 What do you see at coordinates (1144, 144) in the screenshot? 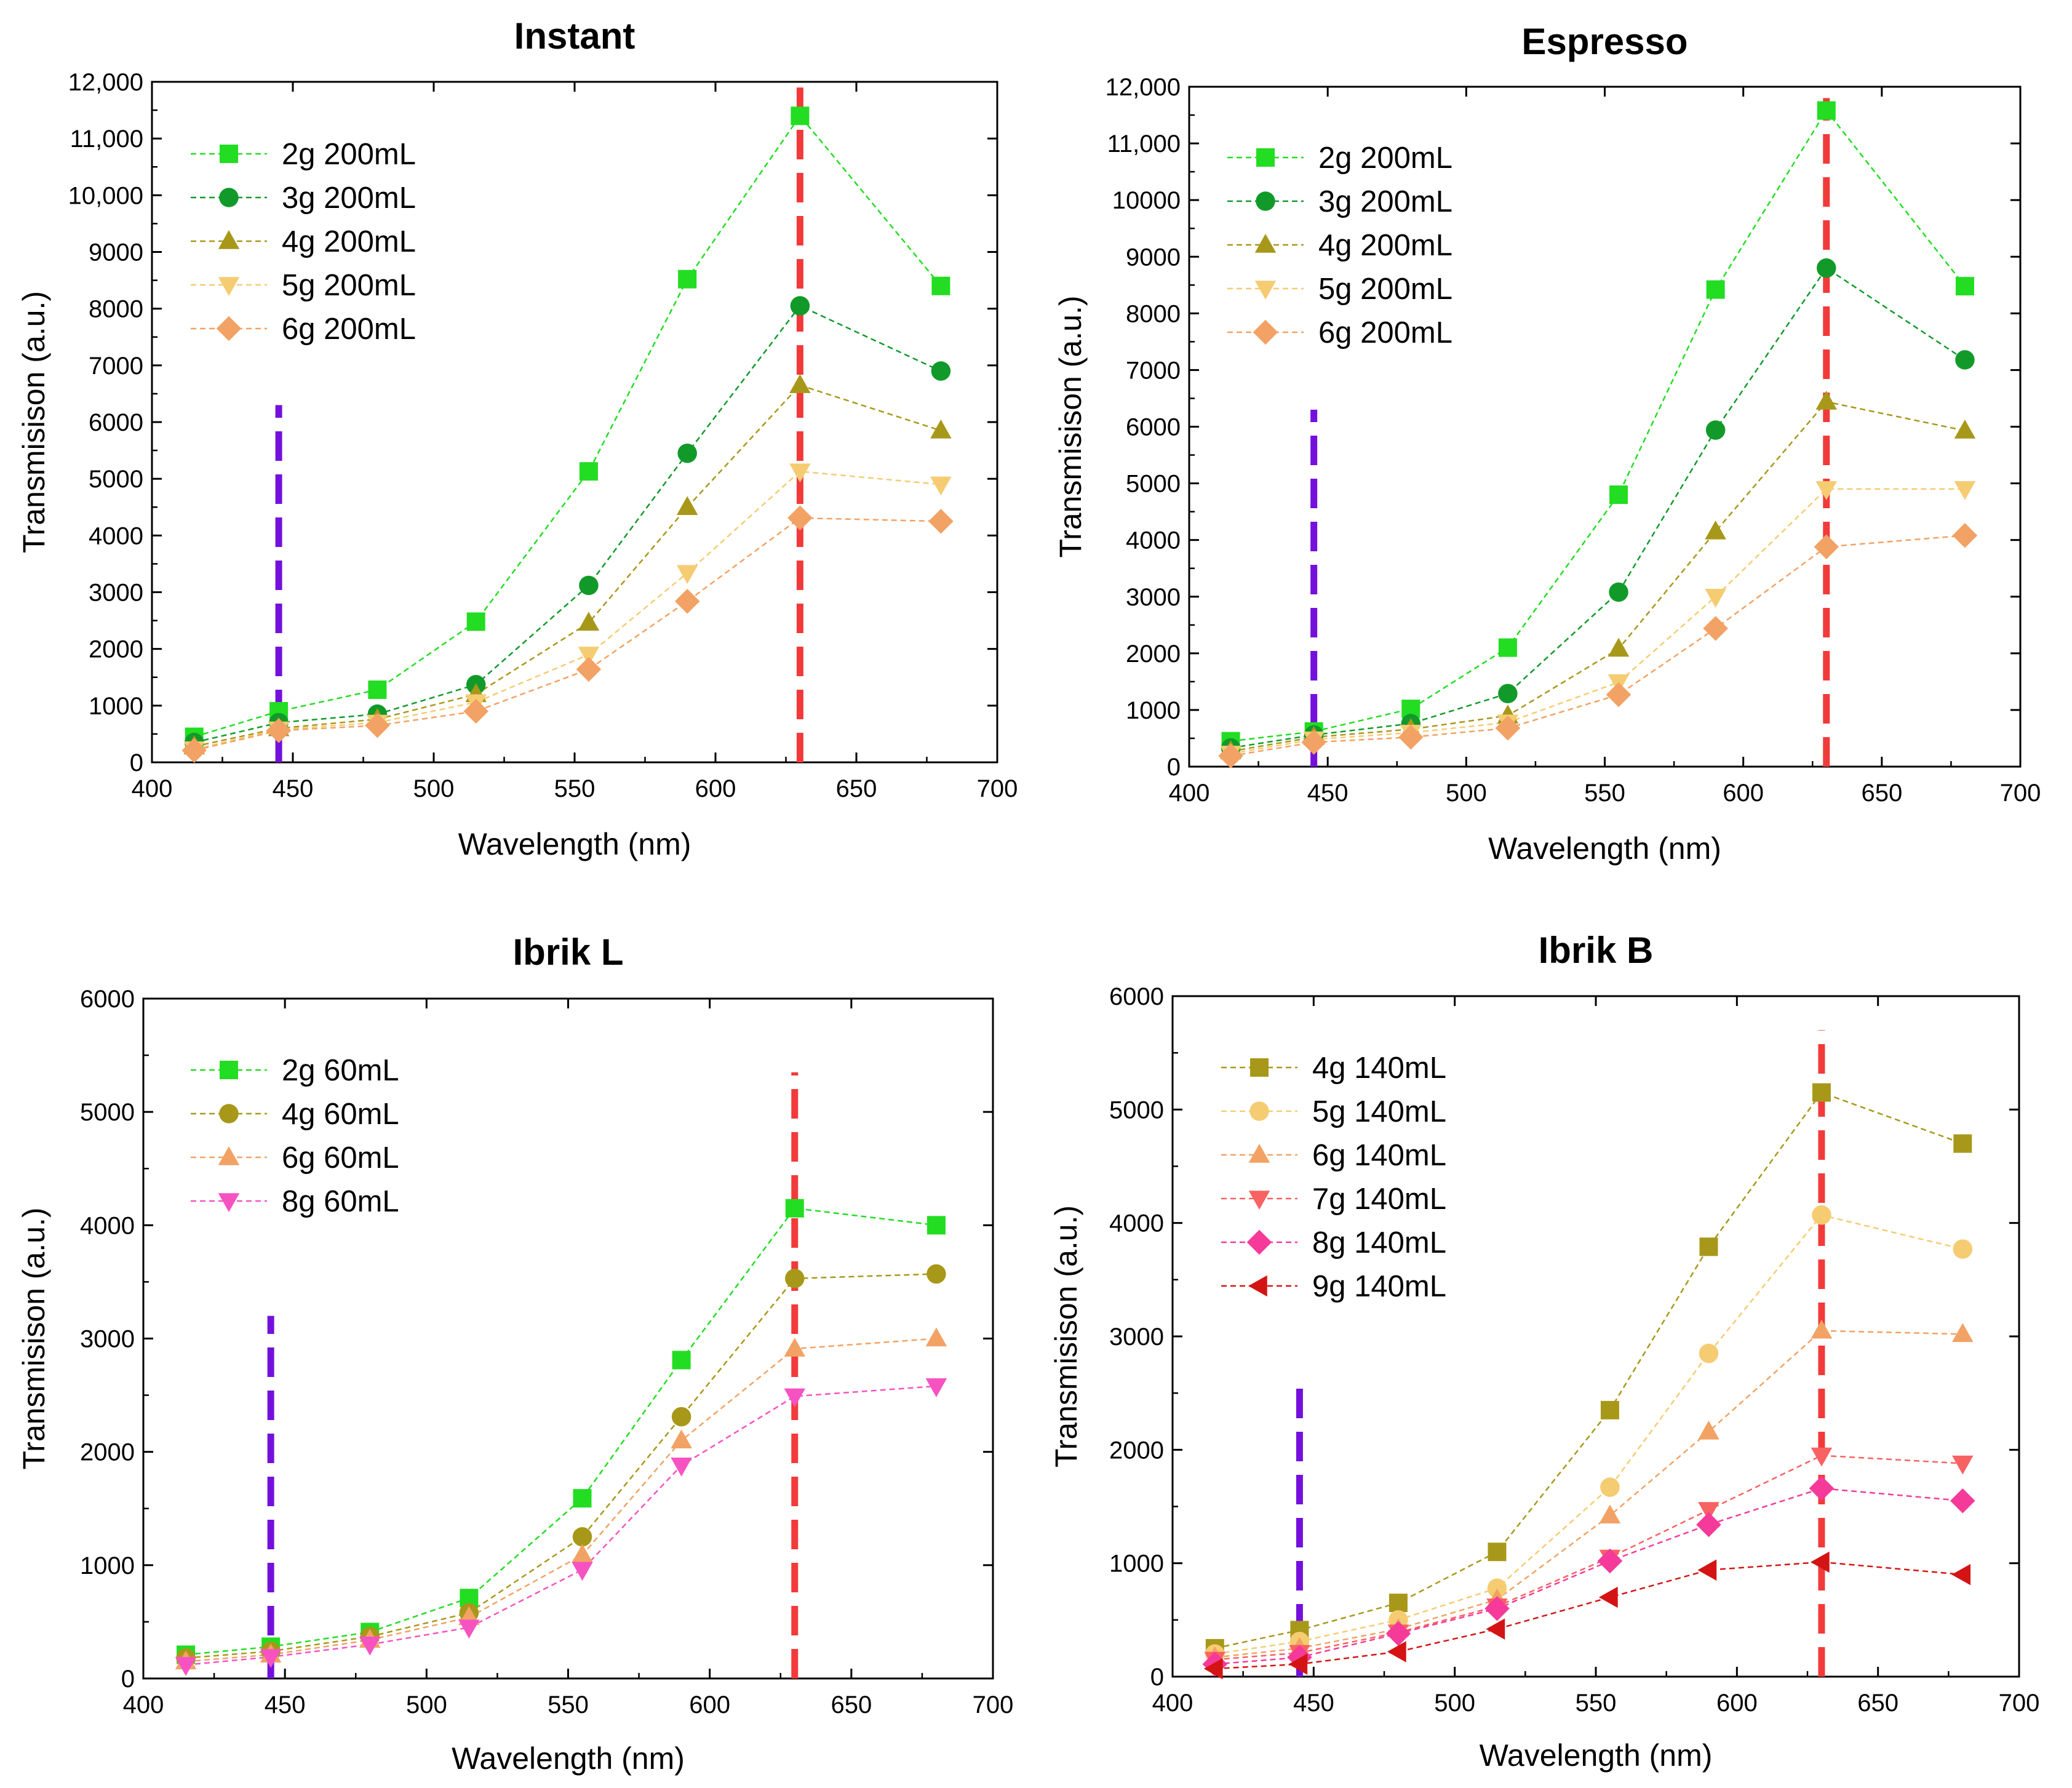
I see `y-tick-label: 11,000` at bounding box center [1144, 144].